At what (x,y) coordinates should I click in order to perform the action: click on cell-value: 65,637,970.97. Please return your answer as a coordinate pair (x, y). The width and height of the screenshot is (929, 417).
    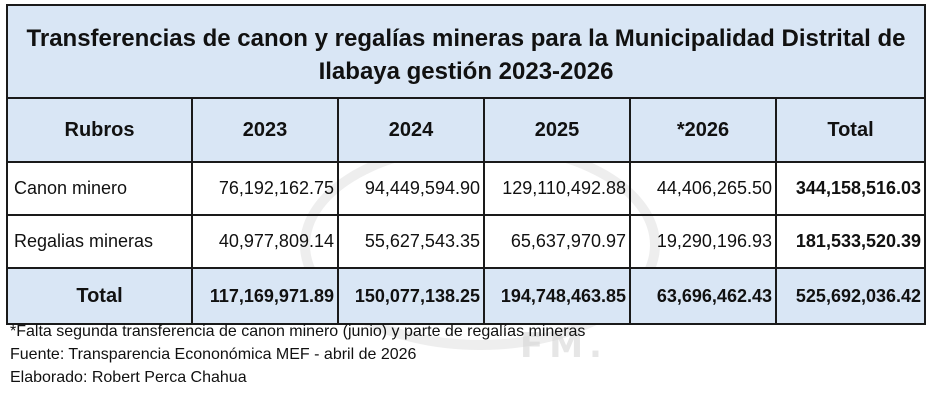
    Looking at the image, I should click on (557, 241).